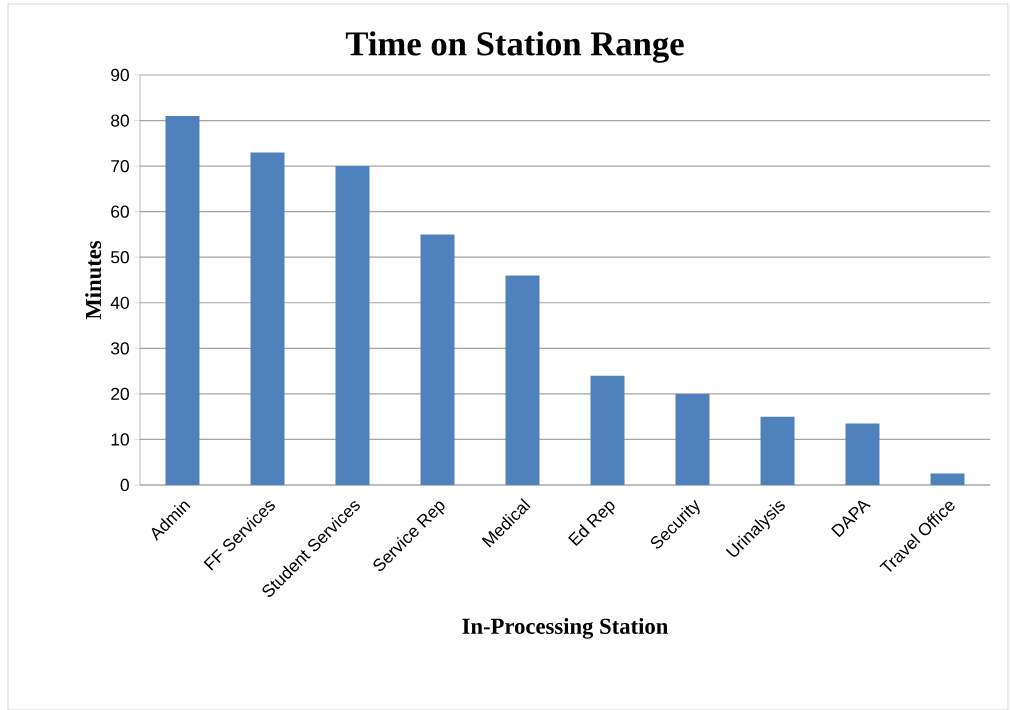 The height and width of the screenshot is (710, 1010). Describe the element at coordinates (120, 166) in the screenshot. I see `y-tick-label: 70` at that location.